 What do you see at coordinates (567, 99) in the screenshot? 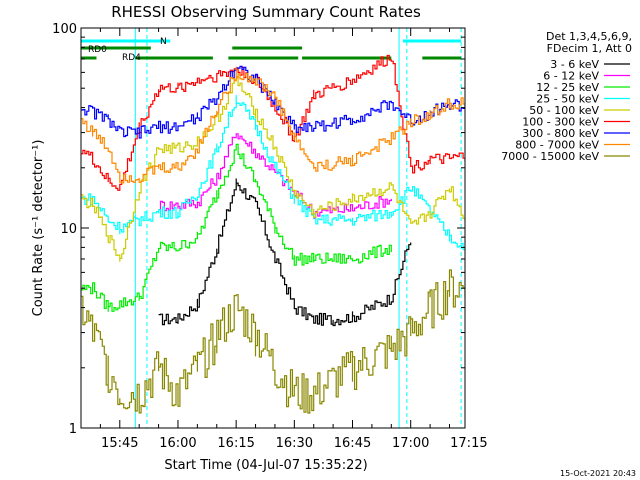
I see `legend-label: 25 - 50 keV` at bounding box center [567, 99].